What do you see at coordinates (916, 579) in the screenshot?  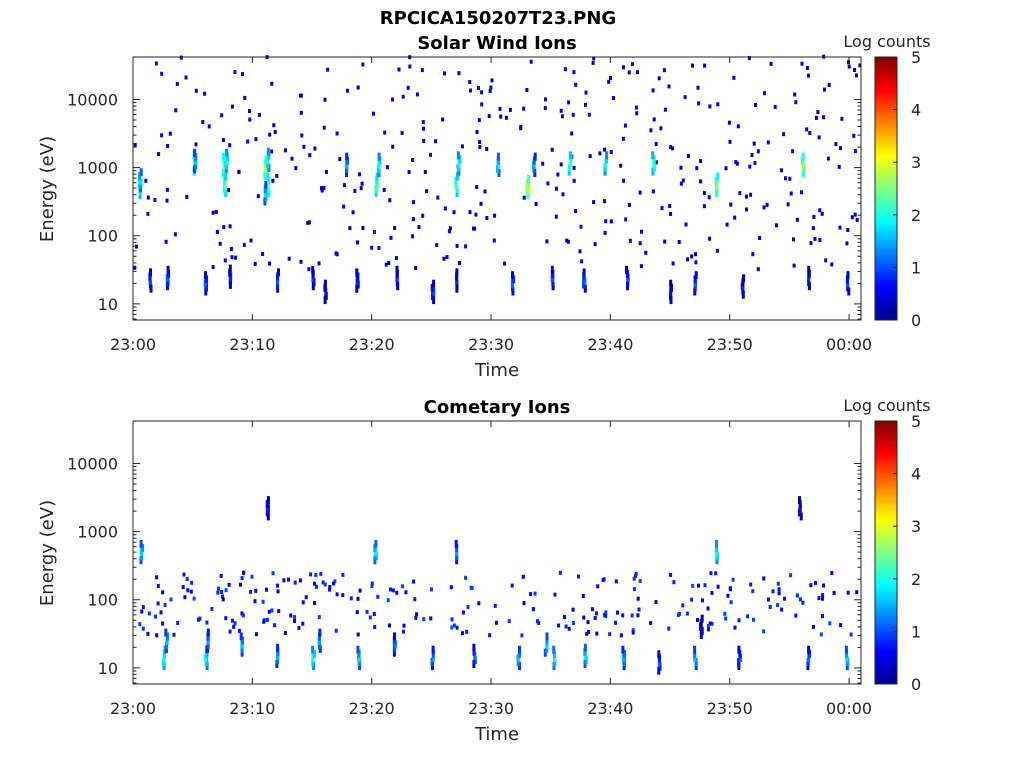 I see `colorbar-tick-label: 2` at bounding box center [916, 579].